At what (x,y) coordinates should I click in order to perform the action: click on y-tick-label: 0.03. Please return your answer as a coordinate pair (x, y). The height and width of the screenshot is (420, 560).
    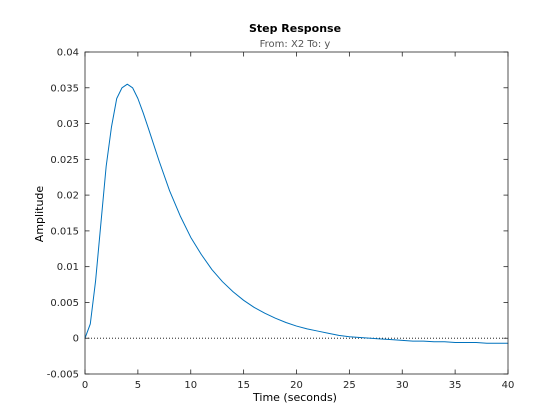
    Looking at the image, I should click on (68, 124).